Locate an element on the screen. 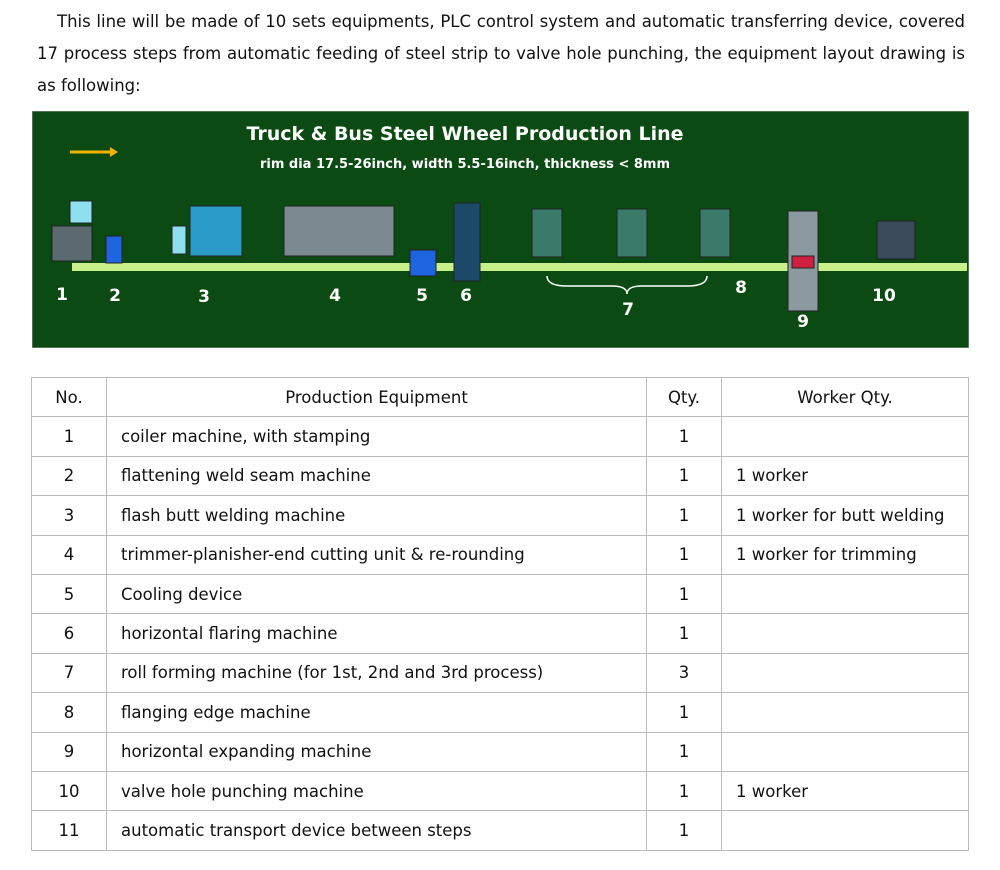 Image resolution: width=1000 pixels, height=870 pixels. table-cell: flanging edge machine is located at coordinates (376, 712).